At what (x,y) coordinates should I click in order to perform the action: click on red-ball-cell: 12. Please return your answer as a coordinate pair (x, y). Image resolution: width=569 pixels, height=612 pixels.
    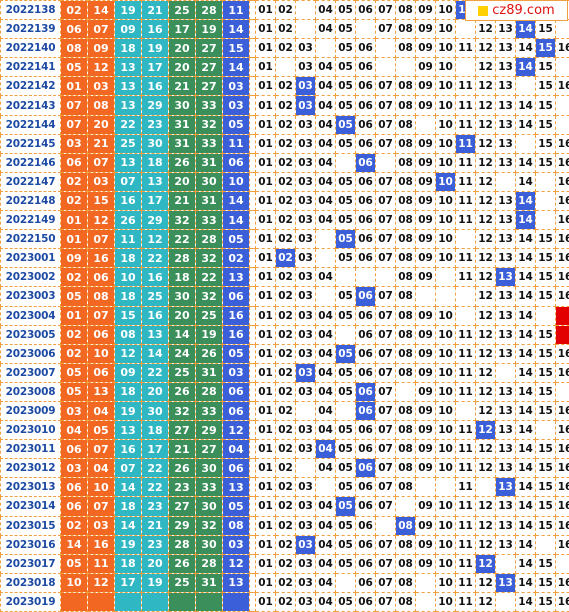
    Looking at the image, I should click on (128, 353).